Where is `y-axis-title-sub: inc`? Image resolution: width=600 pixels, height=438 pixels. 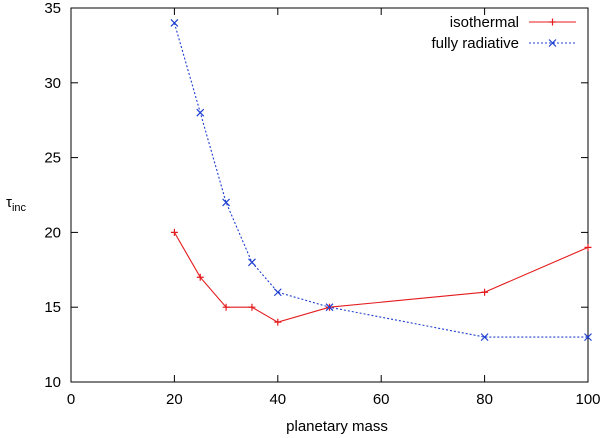
y-axis-title-sub: inc is located at coordinates (19, 208).